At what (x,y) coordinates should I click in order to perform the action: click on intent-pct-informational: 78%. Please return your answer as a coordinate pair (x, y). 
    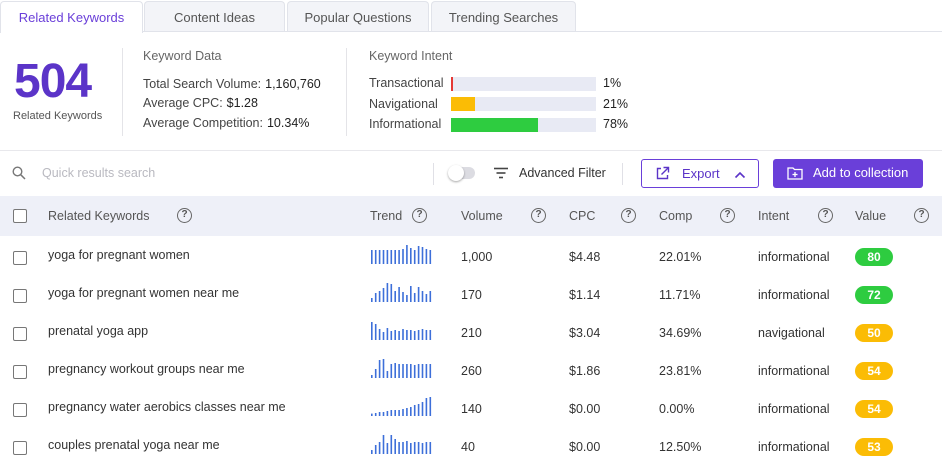
    Looking at the image, I should click on (616, 124).